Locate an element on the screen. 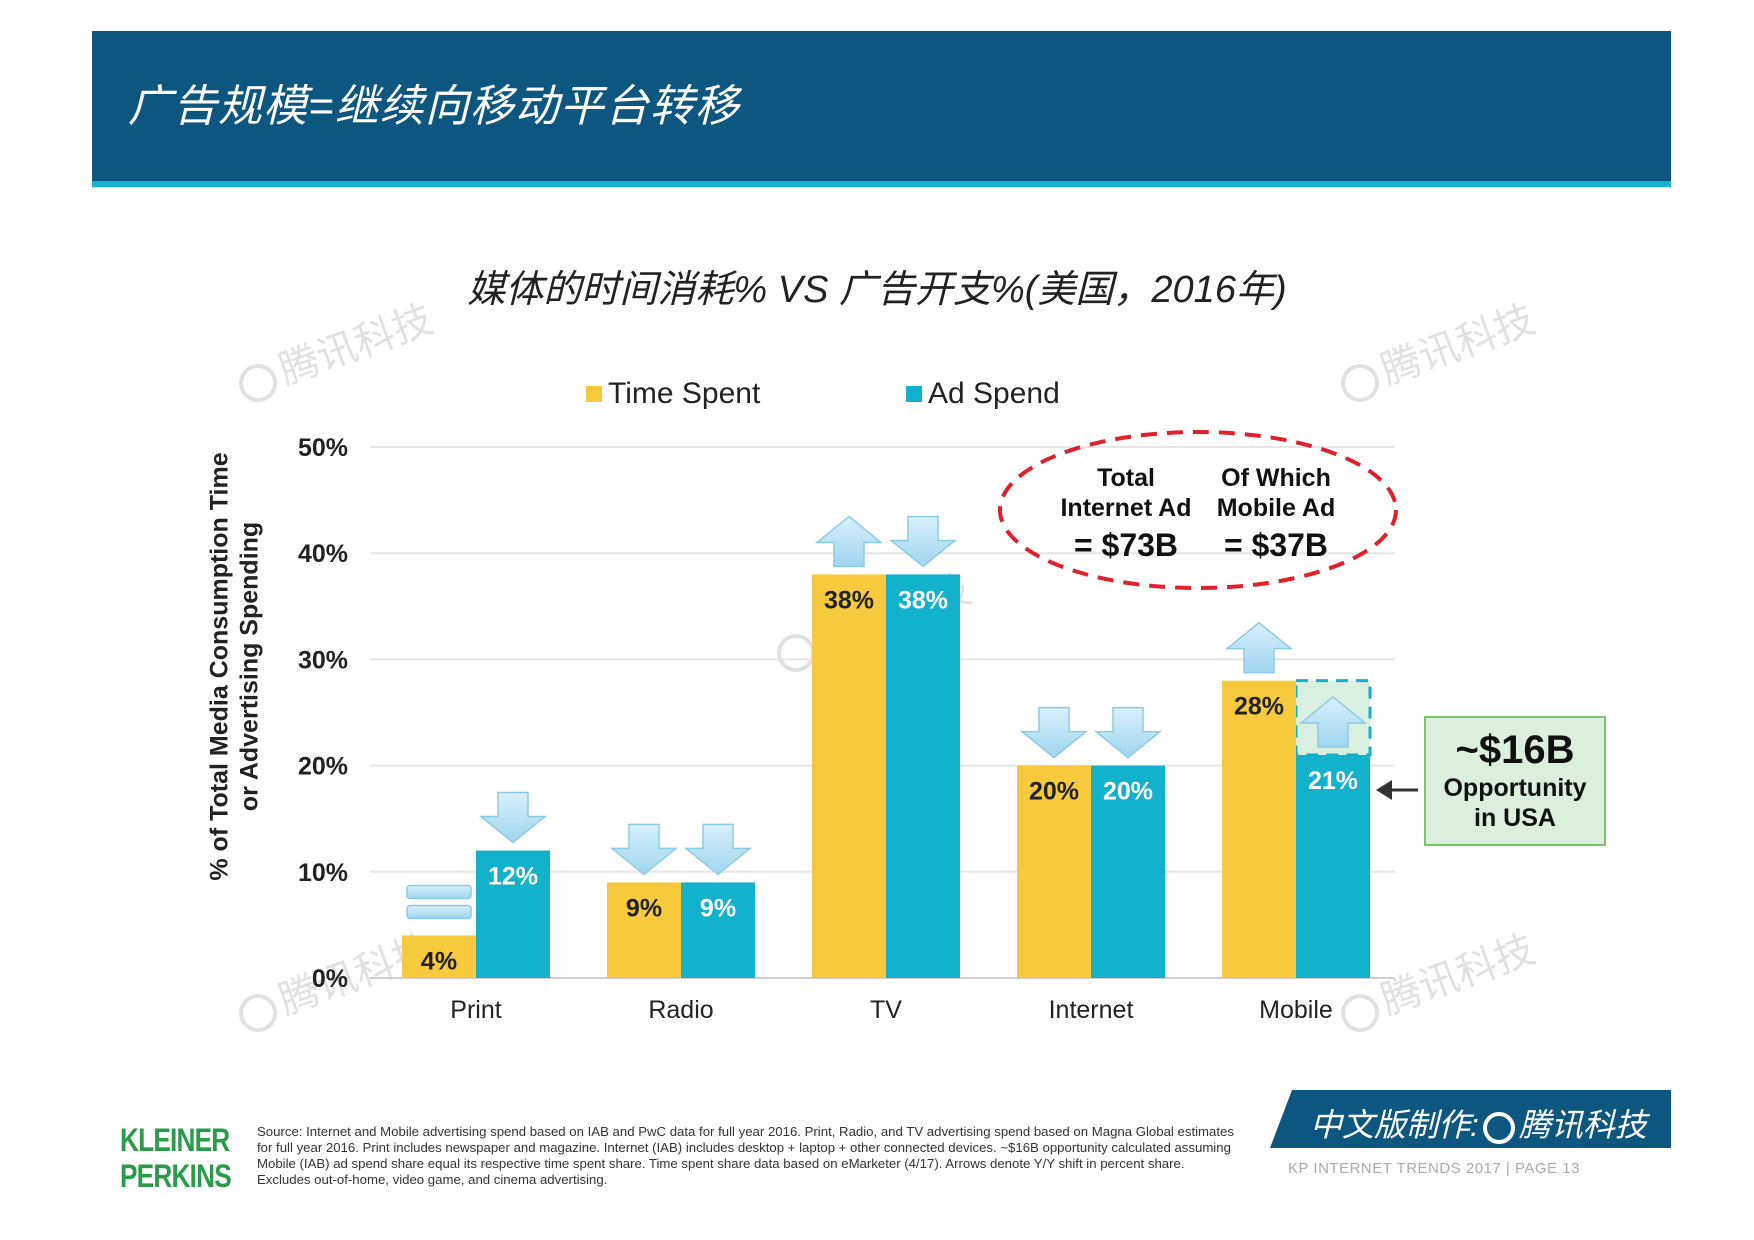 The image size is (1754, 1240). y-tick-label: 10% is located at coordinates (323, 873).